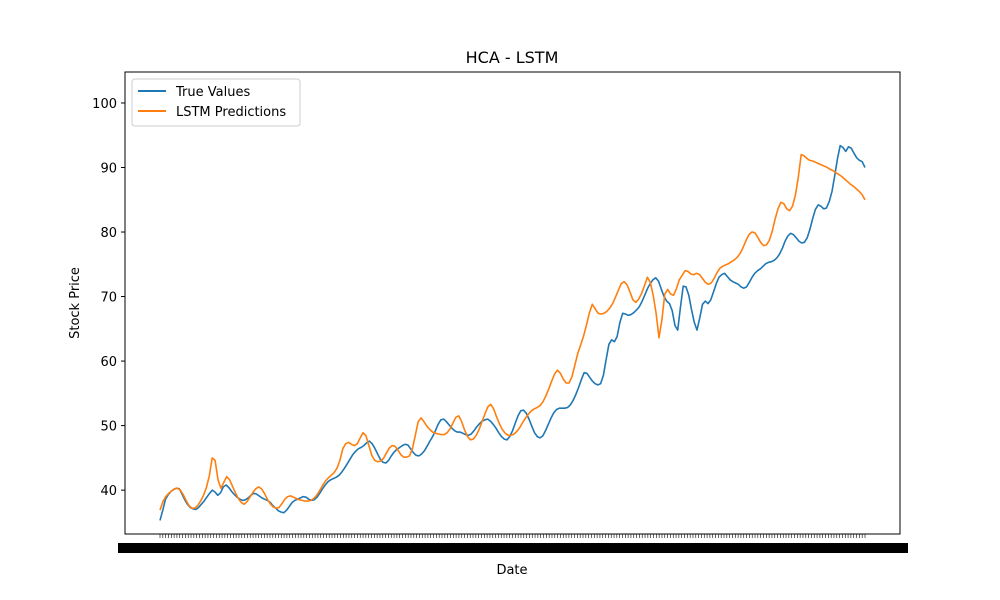  Describe the element at coordinates (108, 491) in the screenshot. I see `y-tick-label: 40` at that location.